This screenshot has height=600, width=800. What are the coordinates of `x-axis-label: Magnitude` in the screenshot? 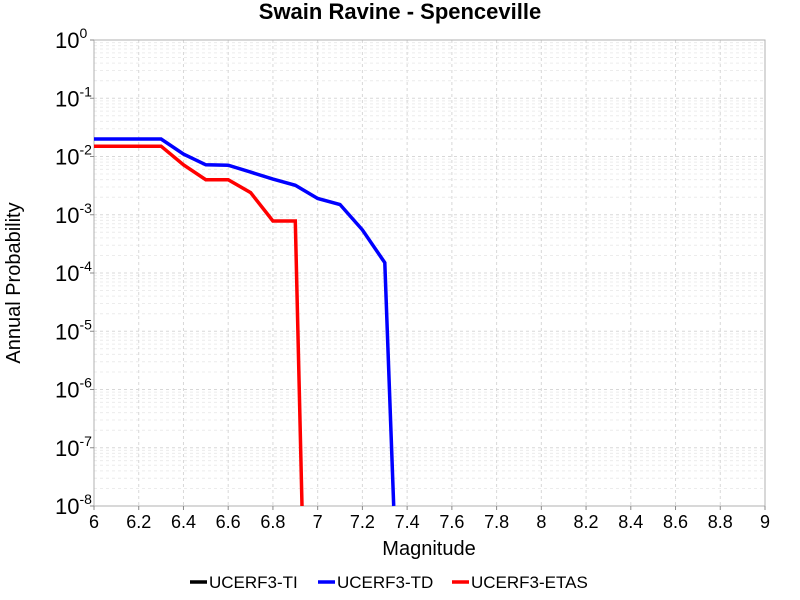 It's located at (428, 549).